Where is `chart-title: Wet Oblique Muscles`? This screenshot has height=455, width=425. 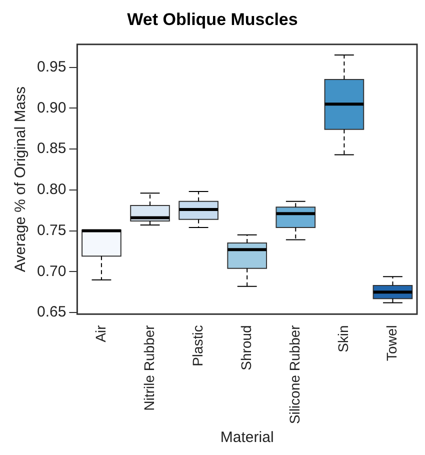
chart-title: Wet Oblique Muscles is located at coordinates (212, 19).